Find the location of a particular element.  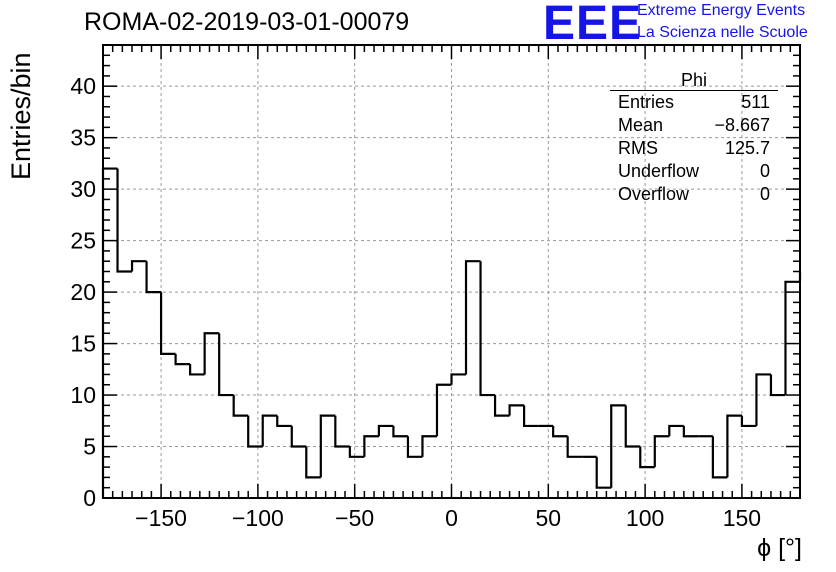

y-tick-label: 30 is located at coordinates (83, 189).